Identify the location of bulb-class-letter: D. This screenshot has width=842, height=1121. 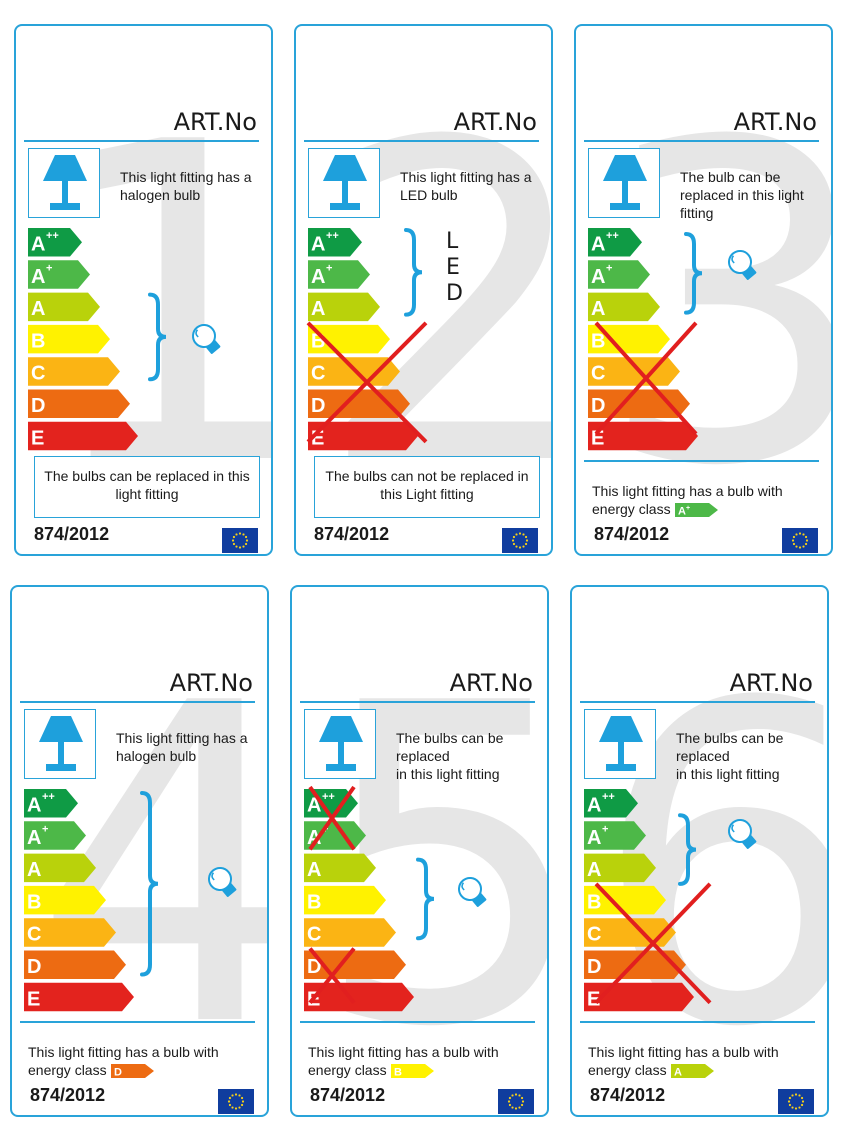
(118, 1073).